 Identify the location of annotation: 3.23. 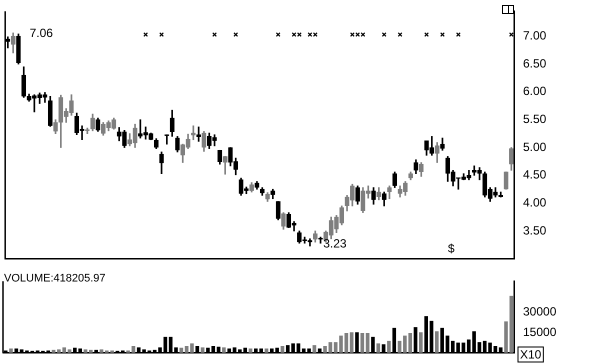
(335, 243).